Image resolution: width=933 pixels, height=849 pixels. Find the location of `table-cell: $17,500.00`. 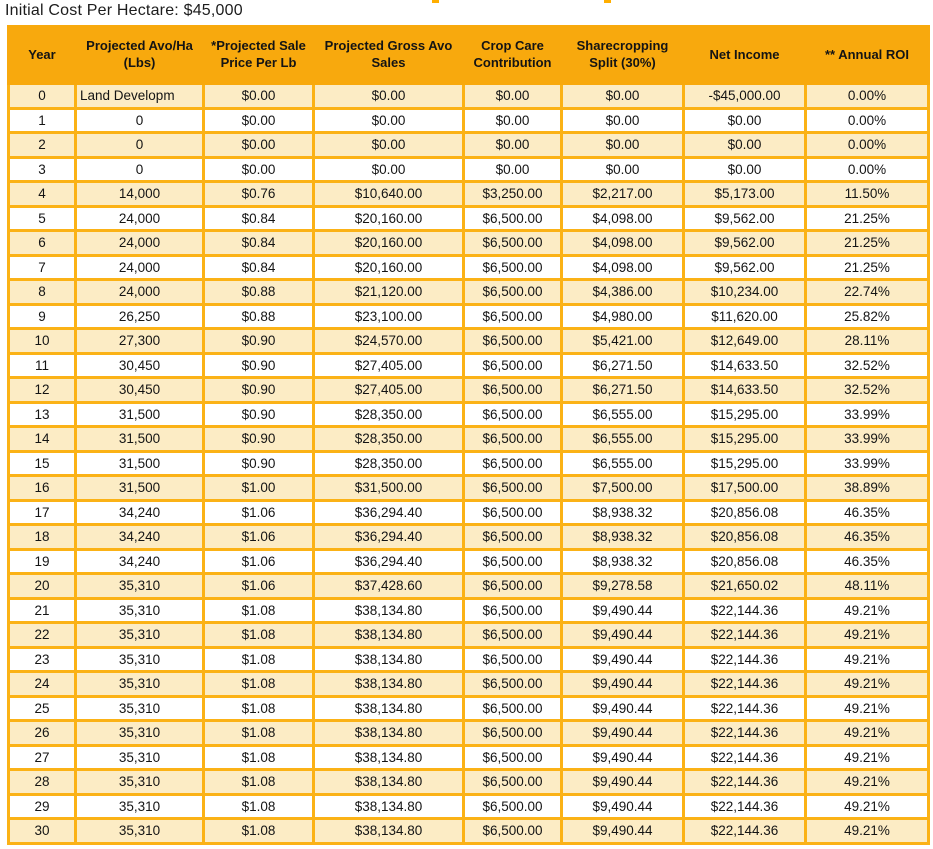

table-cell: $17,500.00 is located at coordinates (744, 488).